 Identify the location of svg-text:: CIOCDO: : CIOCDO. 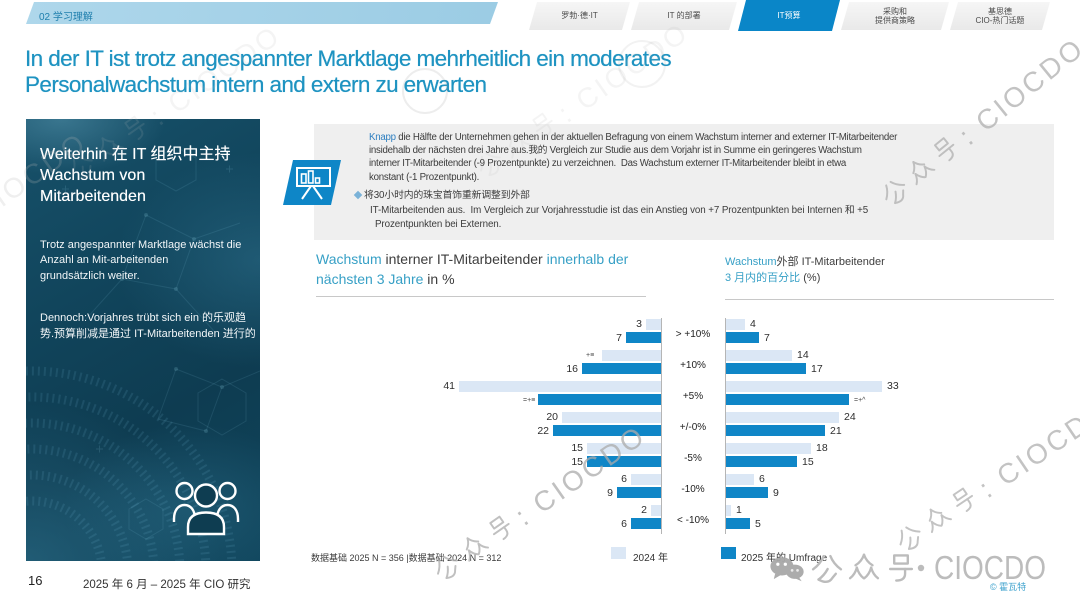
(1026, 448).